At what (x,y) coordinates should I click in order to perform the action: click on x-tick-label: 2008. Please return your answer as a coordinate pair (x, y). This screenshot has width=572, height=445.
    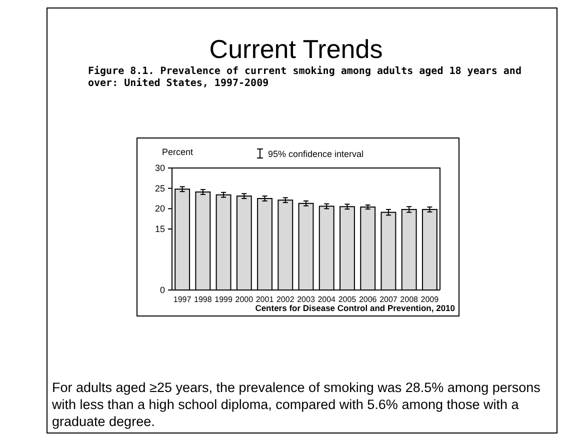
    Looking at the image, I should click on (409, 299).